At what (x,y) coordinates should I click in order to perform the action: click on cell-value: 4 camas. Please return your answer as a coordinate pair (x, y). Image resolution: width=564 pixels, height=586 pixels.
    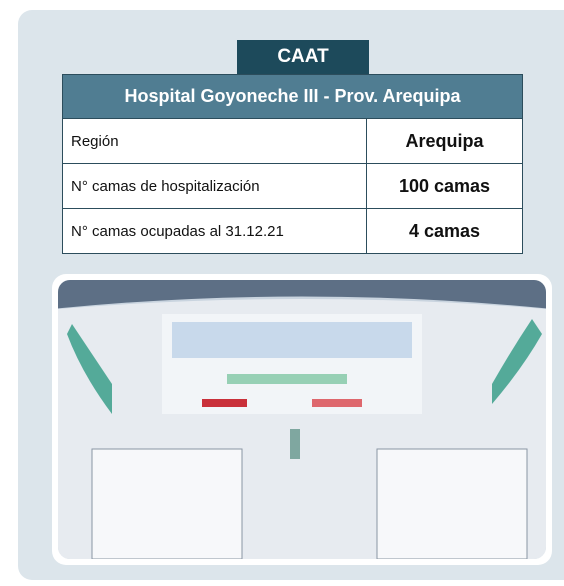
    Looking at the image, I should click on (444, 230).